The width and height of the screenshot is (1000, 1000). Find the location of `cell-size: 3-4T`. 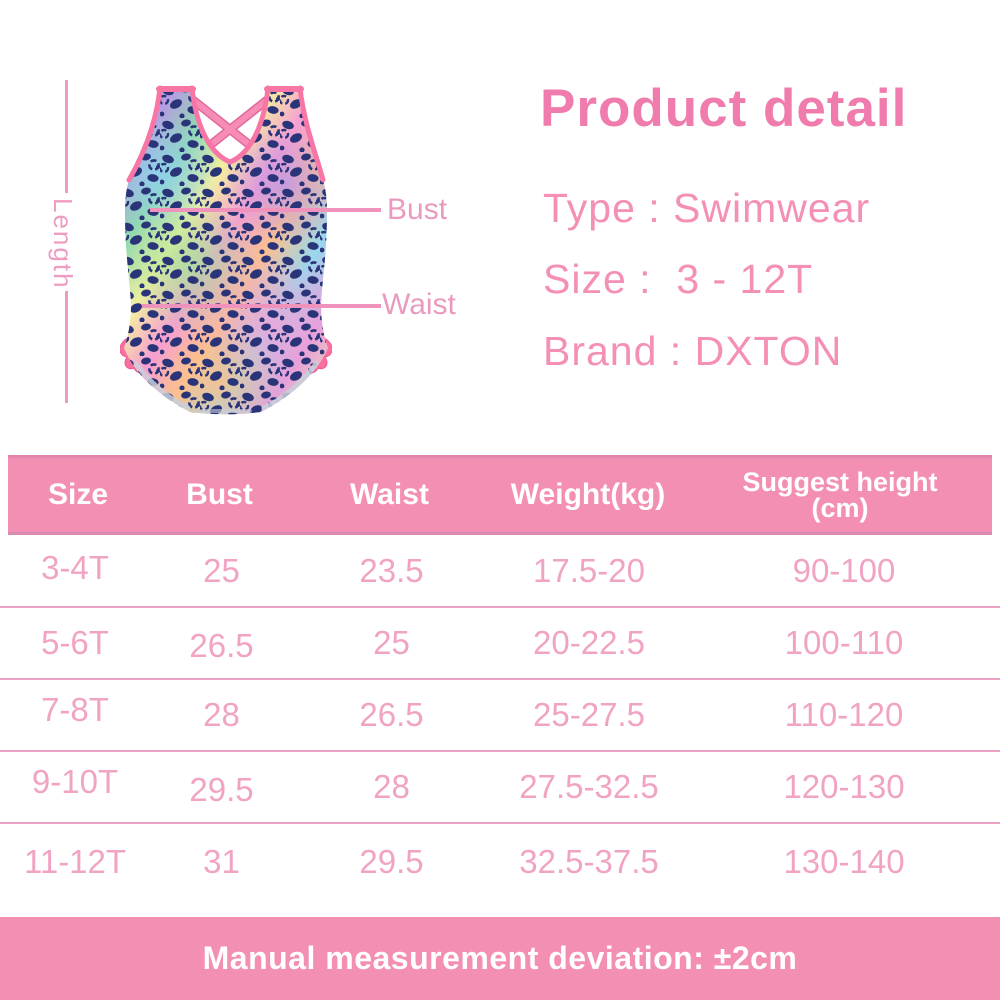

cell-size: 3-4T is located at coordinates (75, 567).